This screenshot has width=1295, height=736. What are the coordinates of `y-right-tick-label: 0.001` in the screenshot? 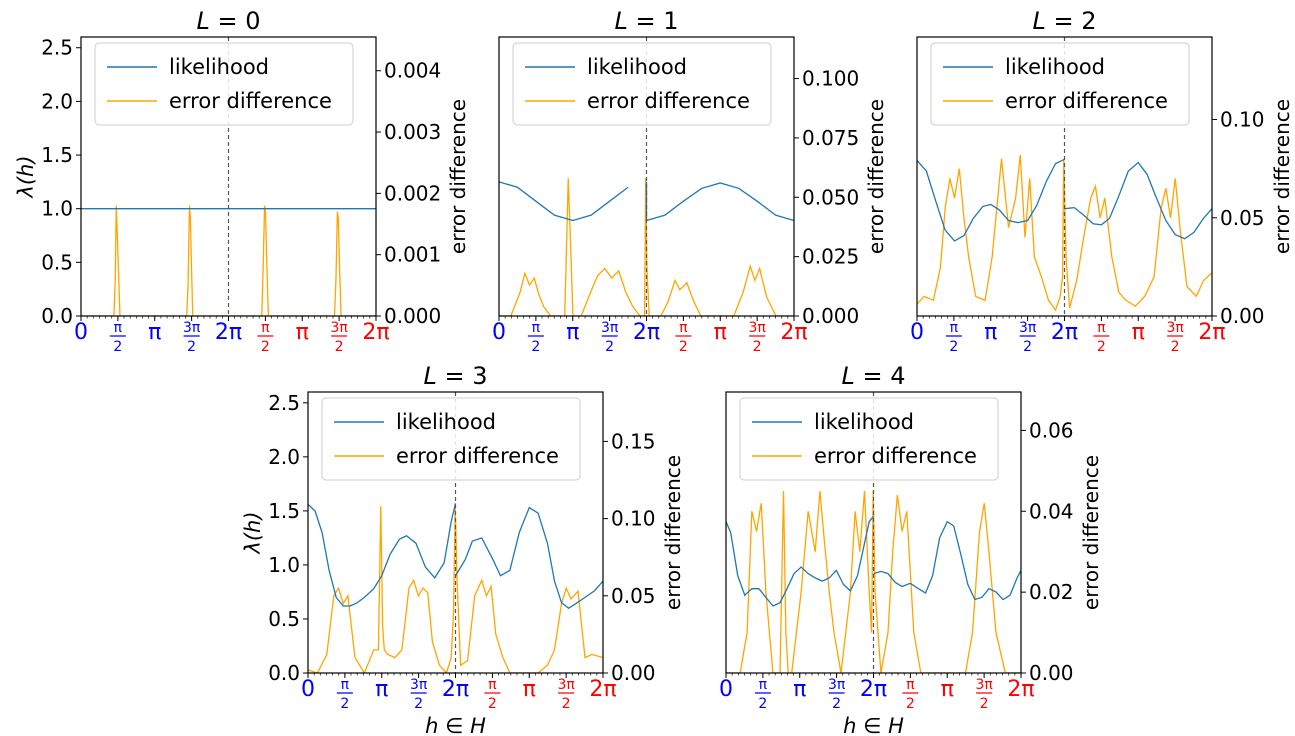 It's located at (412, 255).